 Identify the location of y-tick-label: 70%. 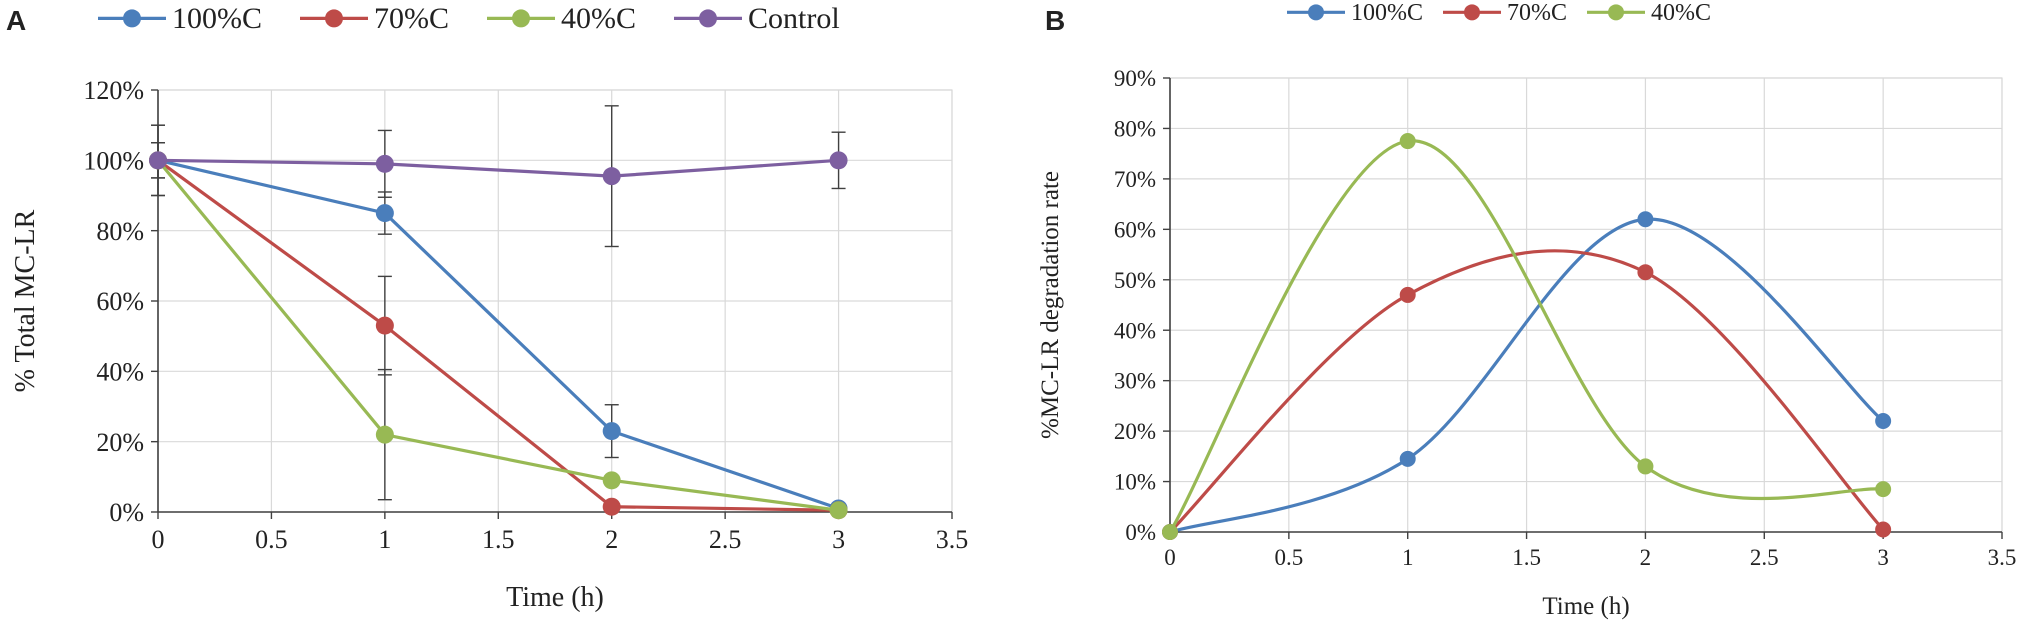
(1135, 179).